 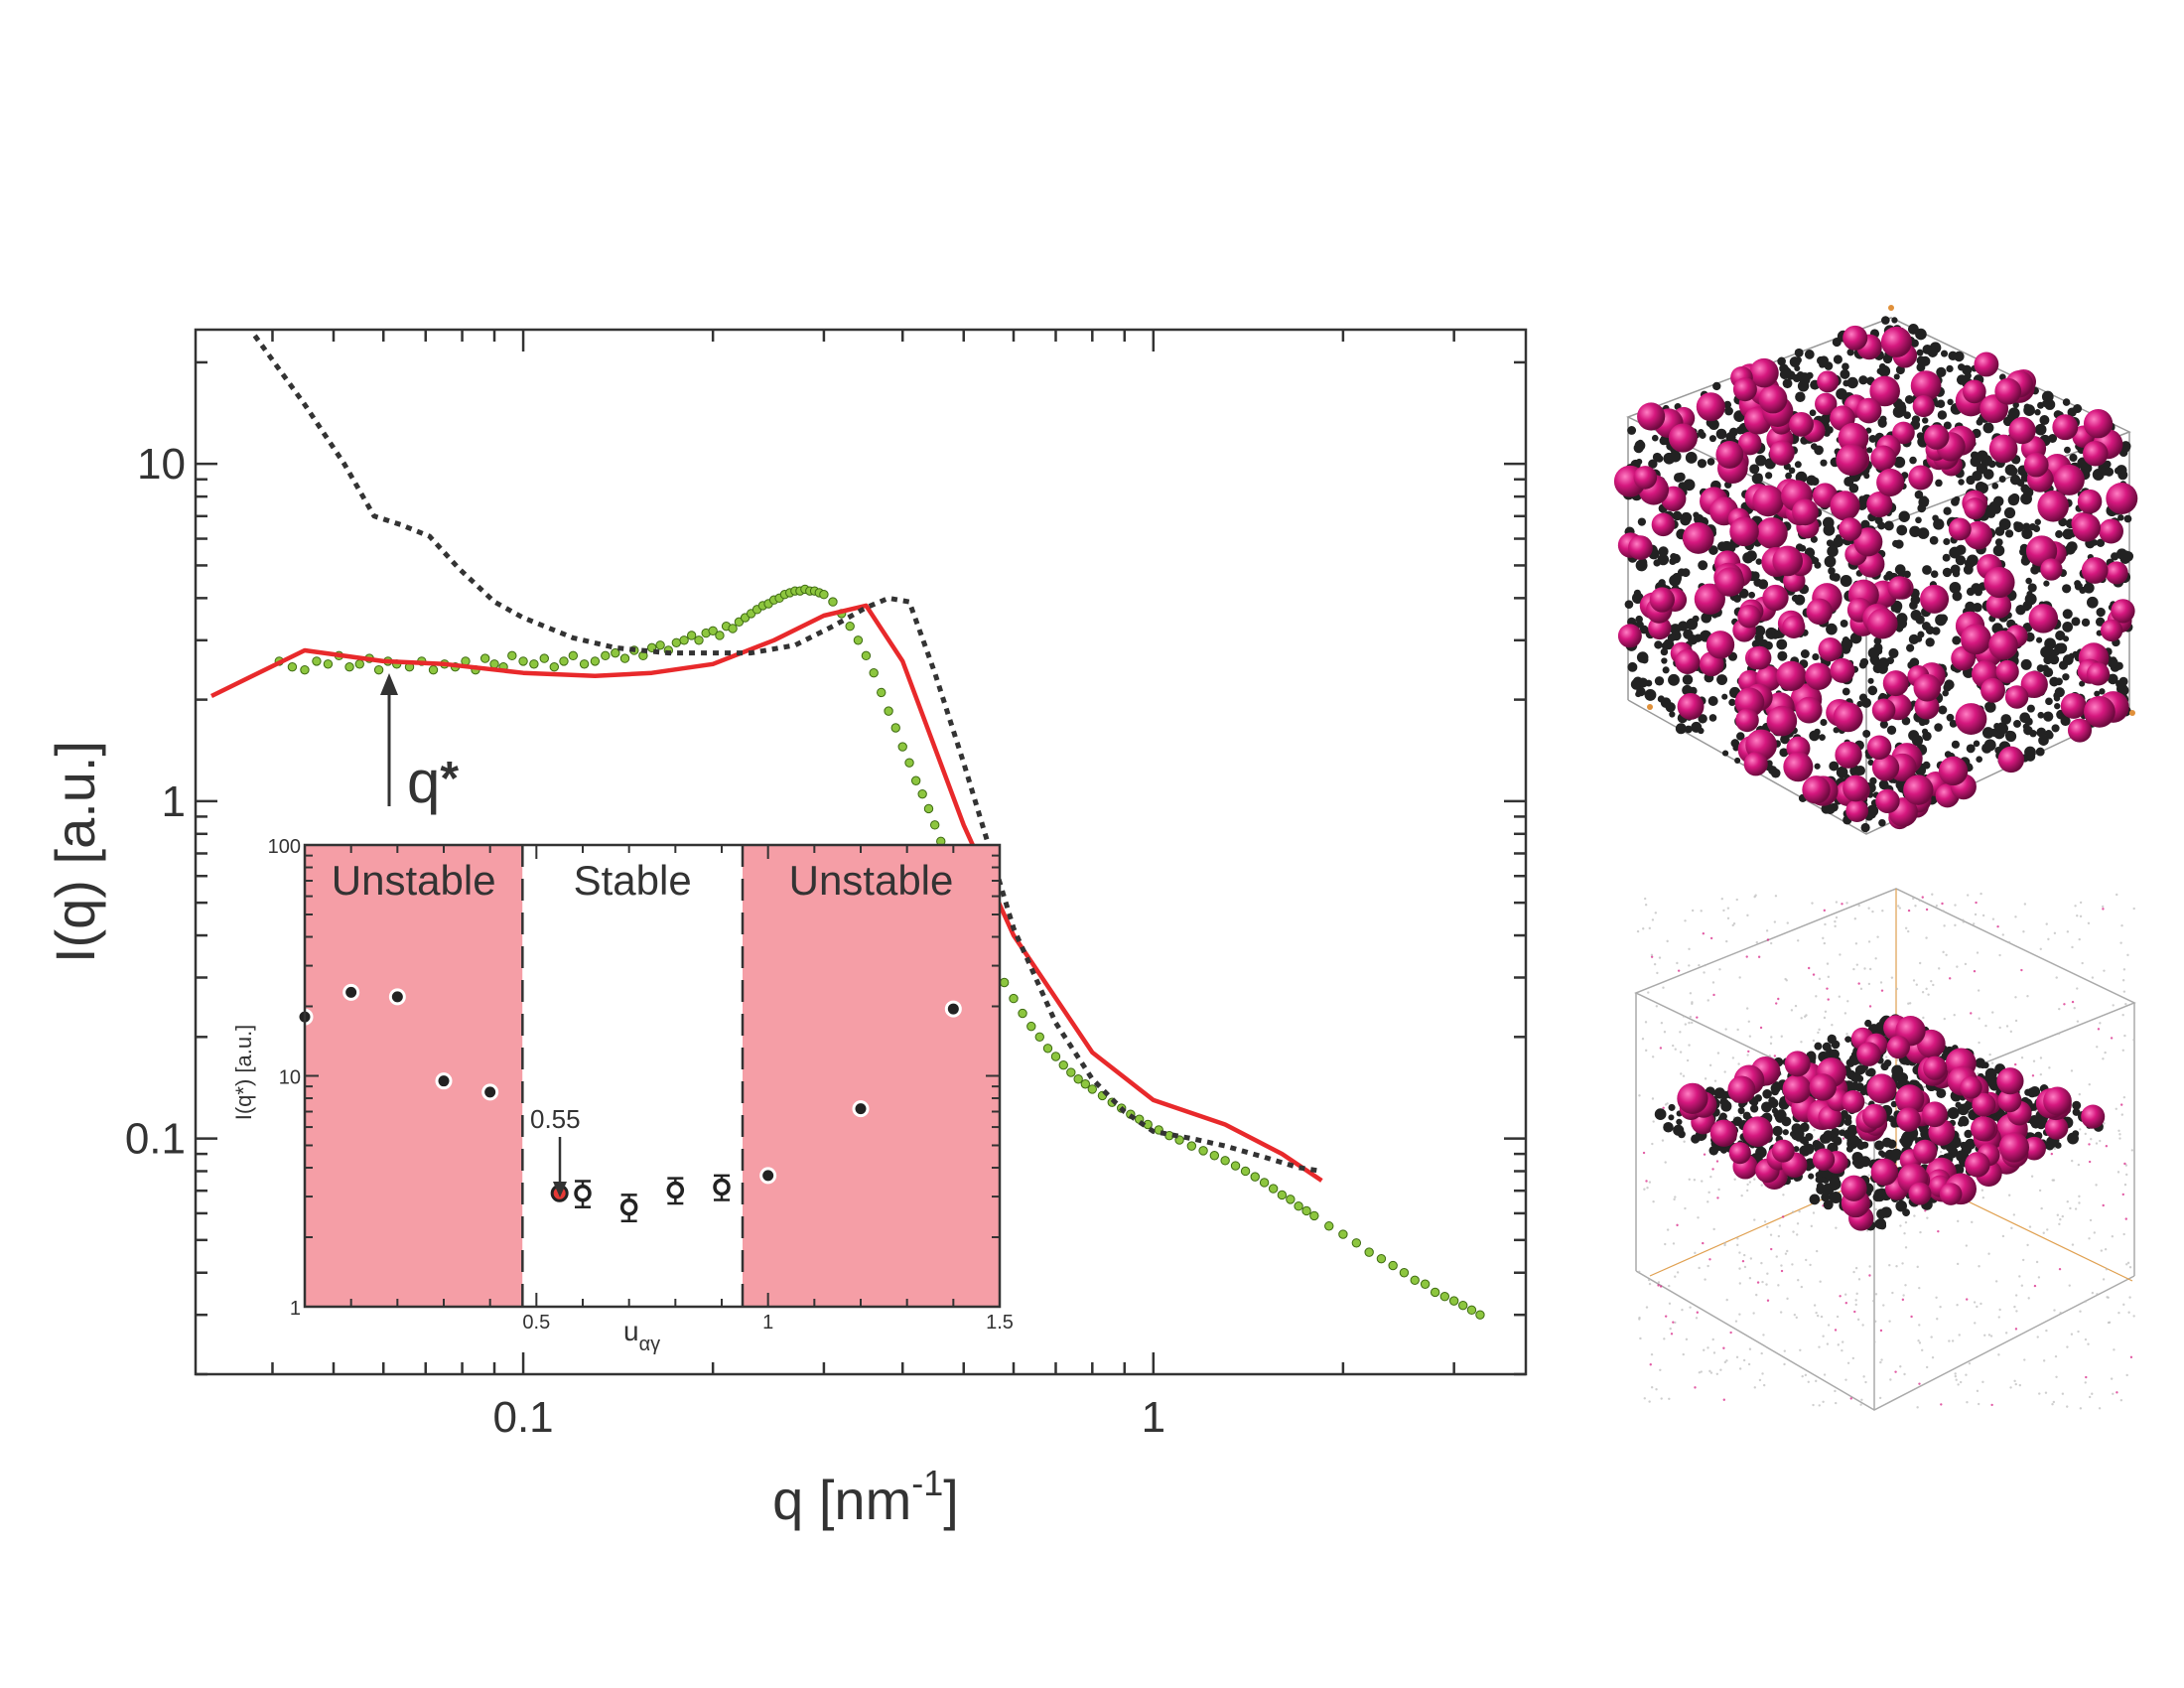 I want to click on unstable-point, so click(x=397, y=997).